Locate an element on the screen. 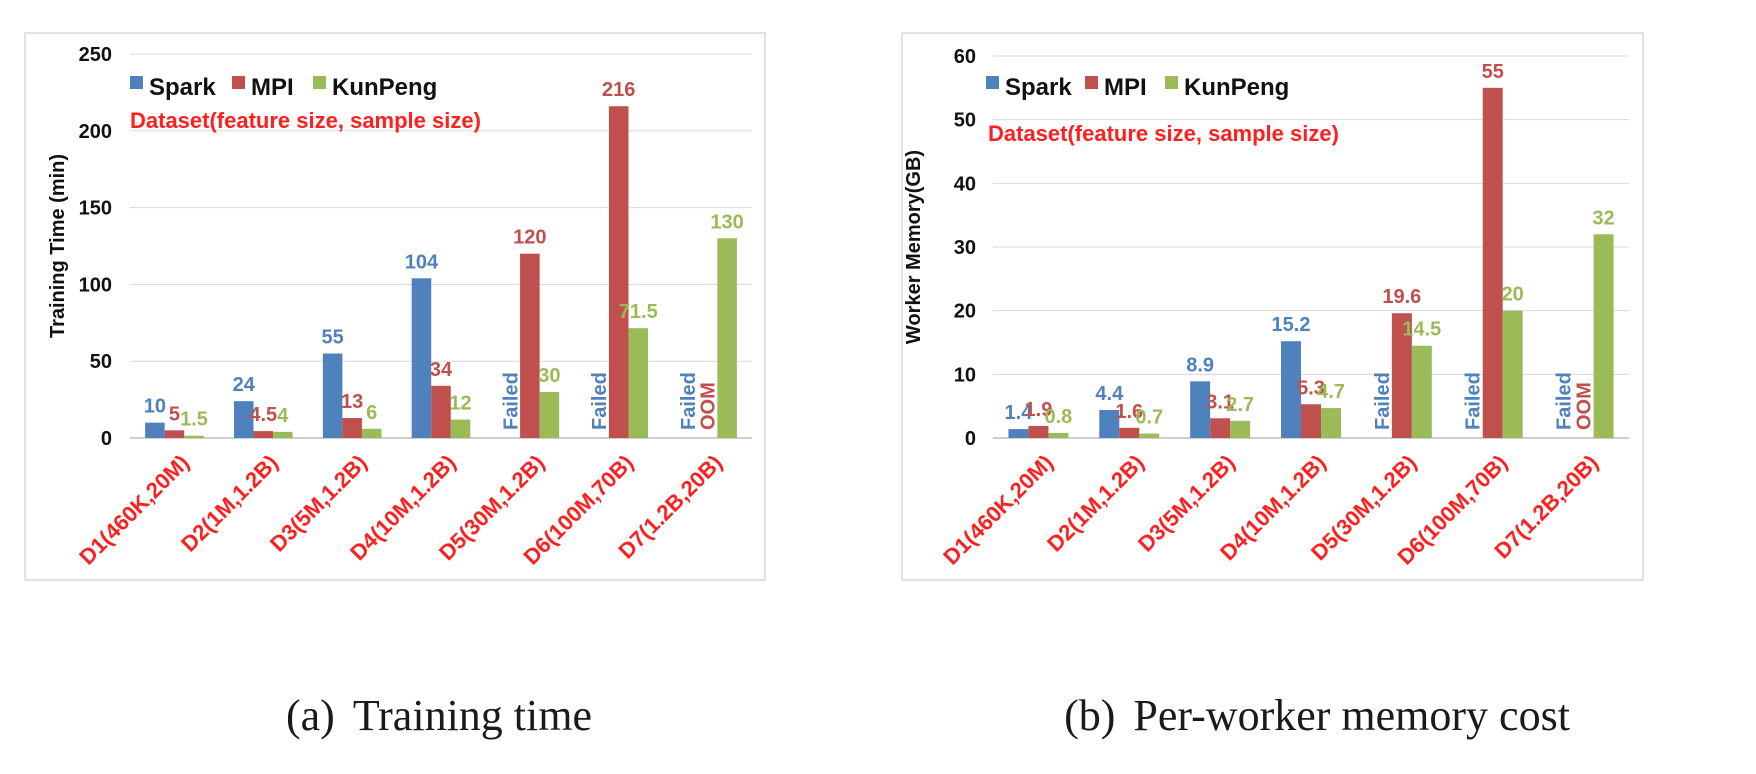 Image resolution: width=1756 pixels, height=774 pixels. data-label: 0.7 is located at coordinates (1149, 418).